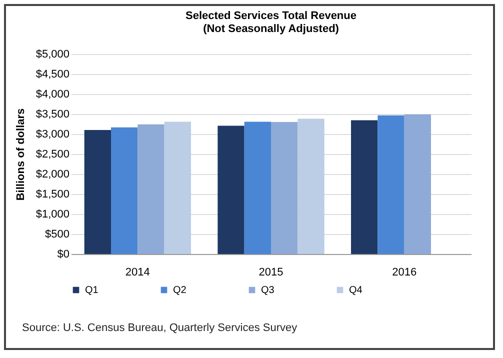  Describe the element at coordinates (53, 54) in the screenshot. I see `y-tick-label: $5,000` at that location.